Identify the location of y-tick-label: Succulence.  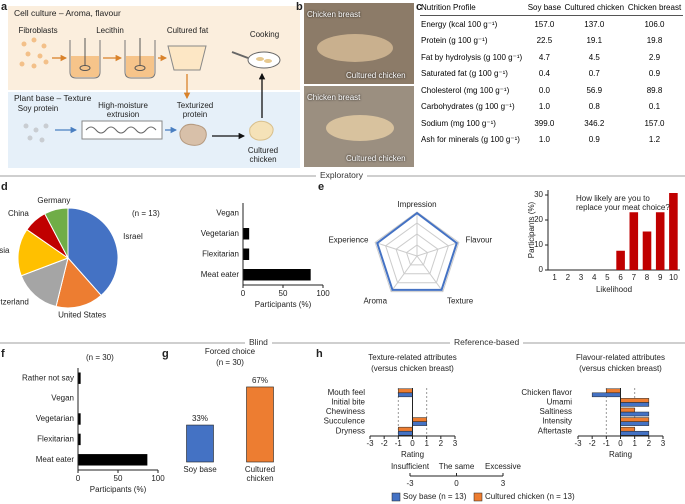
(345, 421).